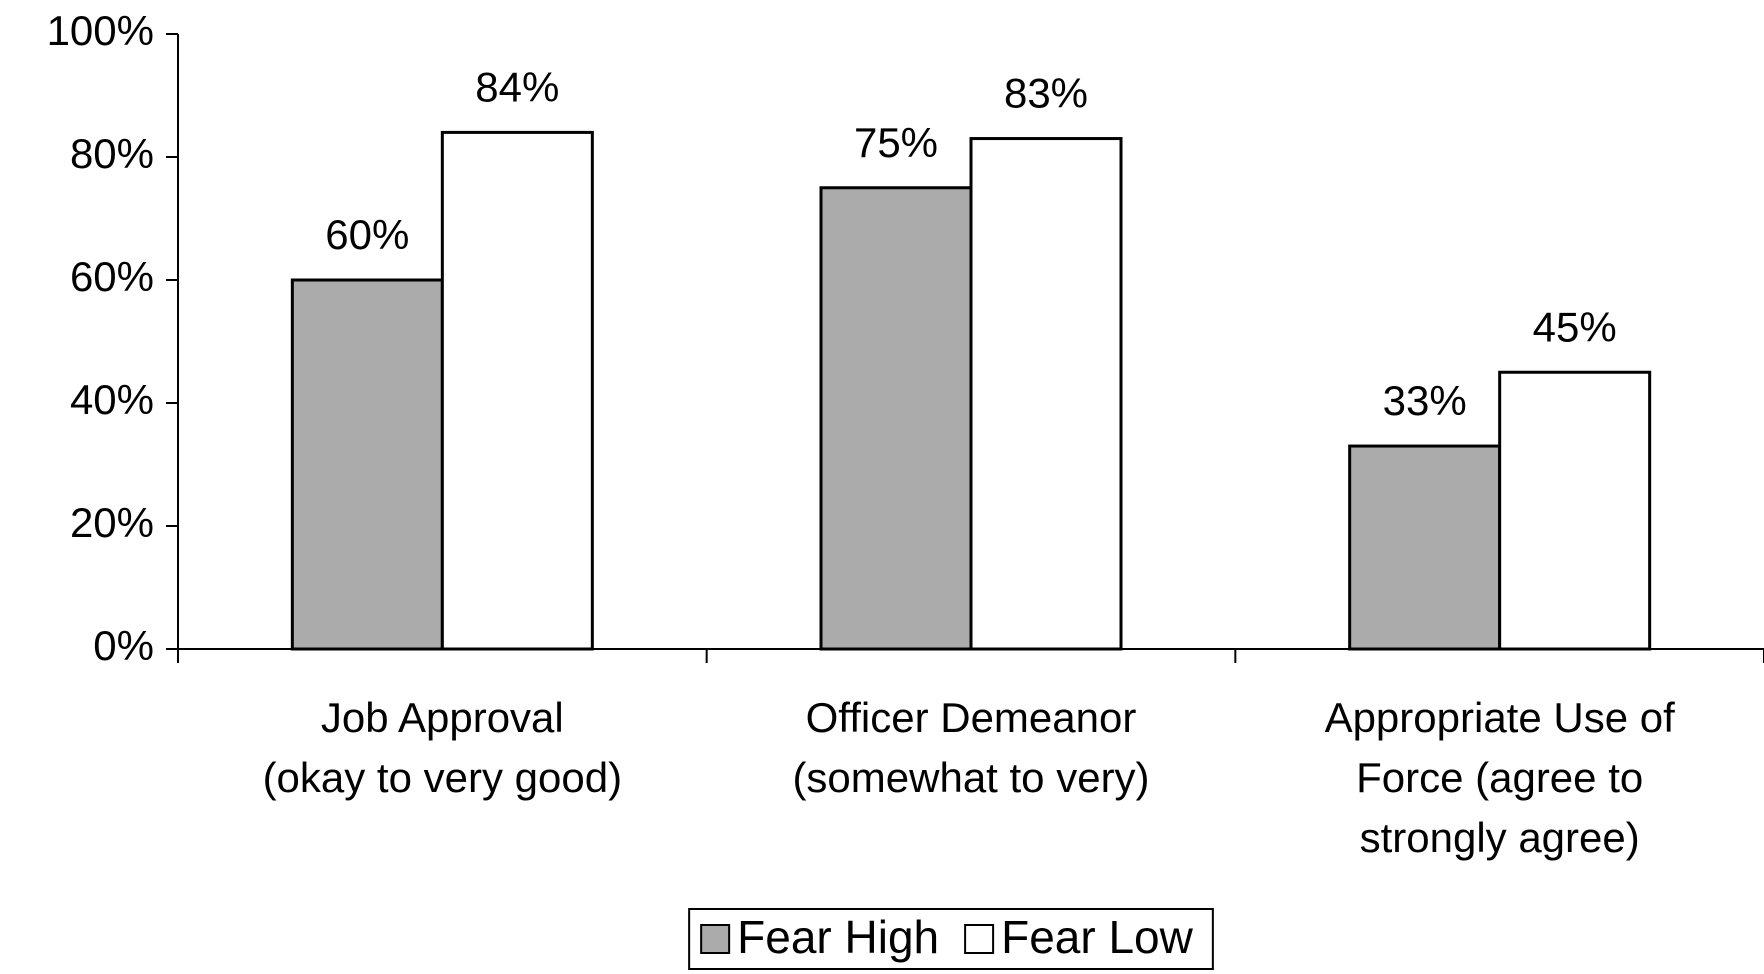 This screenshot has width=1764, height=974. I want to click on x-tick-label-line: Officer Demeanor, so click(971, 717).